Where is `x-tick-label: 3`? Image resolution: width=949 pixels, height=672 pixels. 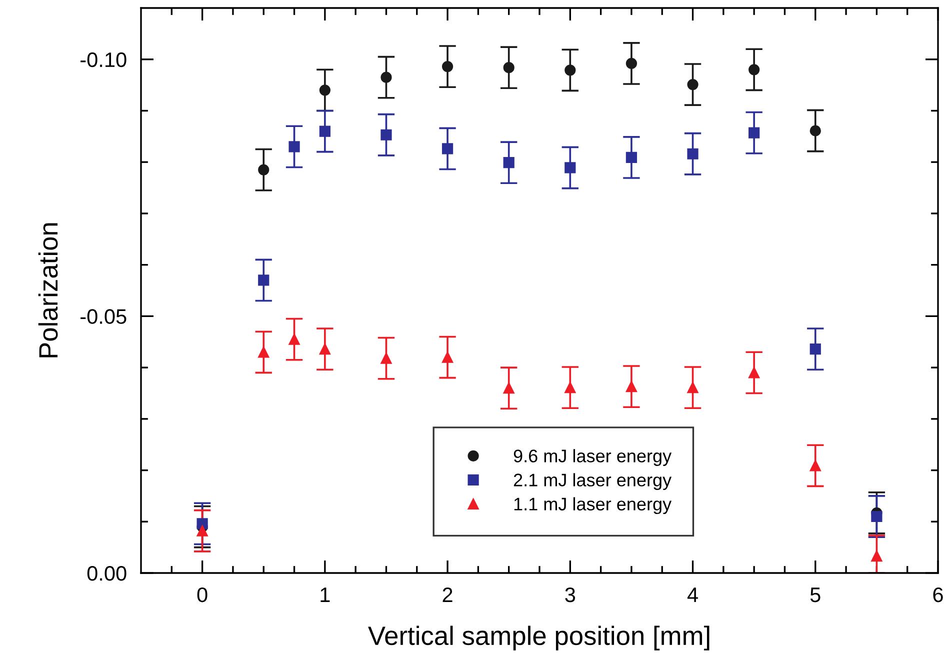 x-tick-label: 3 is located at coordinates (570, 594).